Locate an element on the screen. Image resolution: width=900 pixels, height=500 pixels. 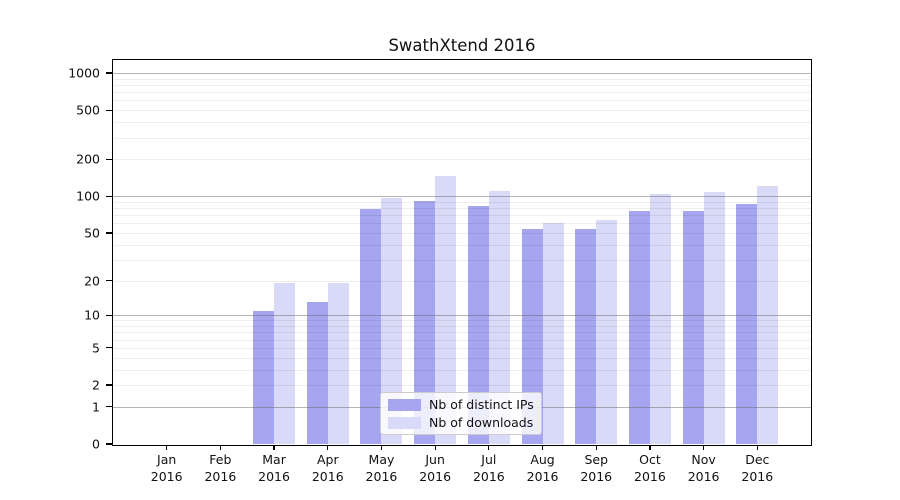
x-tick-mark-jun is located at coordinates (435, 447).